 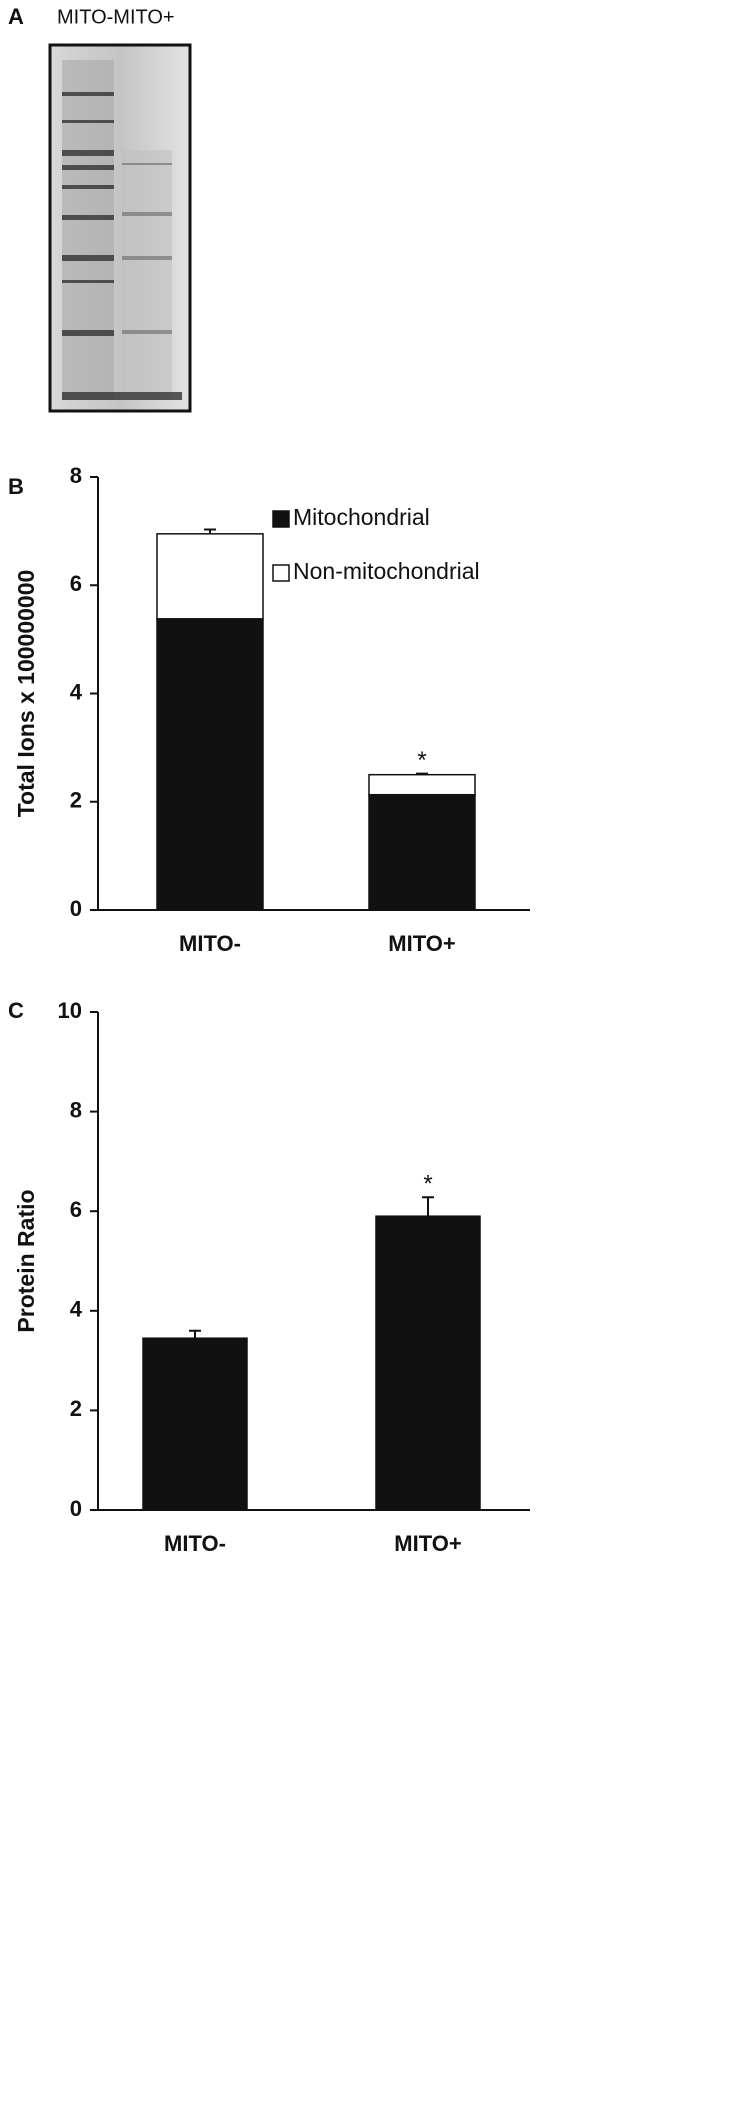 What do you see at coordinates (70, 1010) in the screenshot?
I see `y-tick-label: 10` at bounding box center [70, 1010].